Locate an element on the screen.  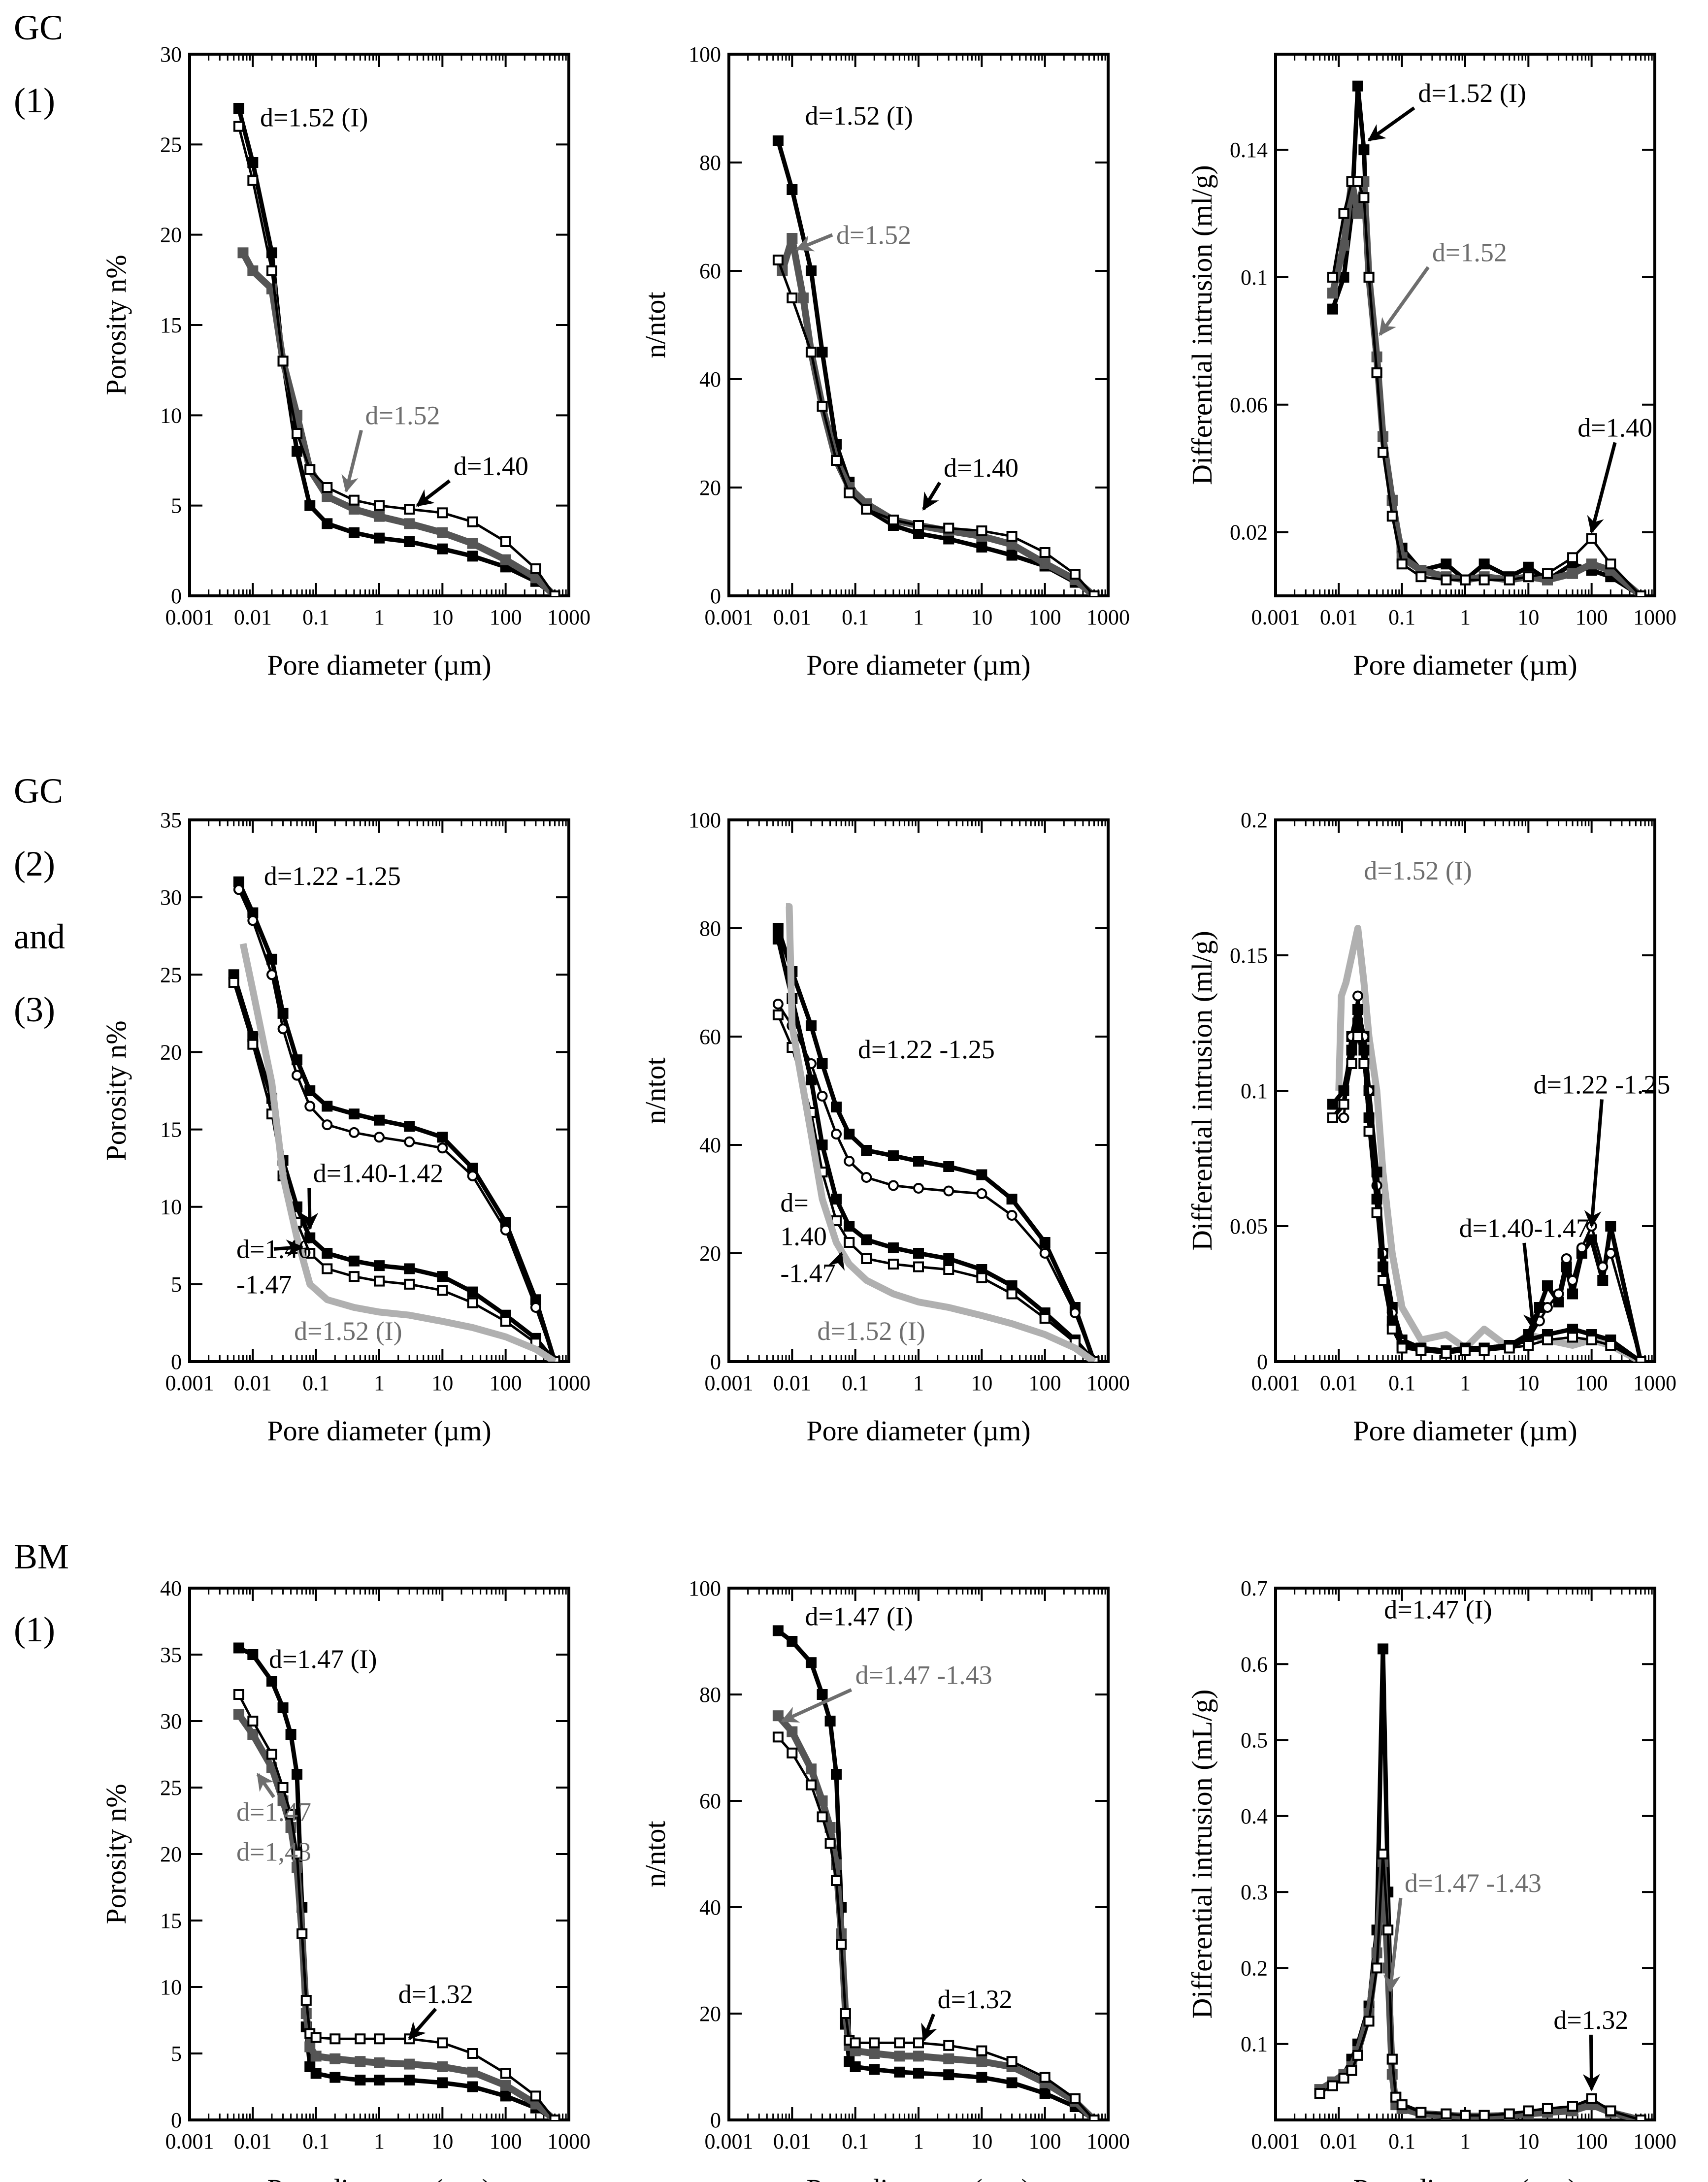
annotation: d=1.52 (I) is located at coordinates (859, 116).